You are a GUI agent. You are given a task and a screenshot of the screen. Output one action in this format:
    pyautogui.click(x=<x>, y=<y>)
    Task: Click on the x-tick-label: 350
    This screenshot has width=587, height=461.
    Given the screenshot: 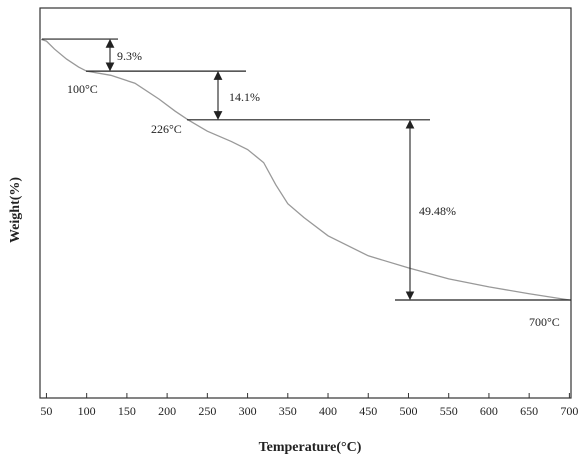 What is the action you would take?
    pyautogui.click(x=288, y=411)
    